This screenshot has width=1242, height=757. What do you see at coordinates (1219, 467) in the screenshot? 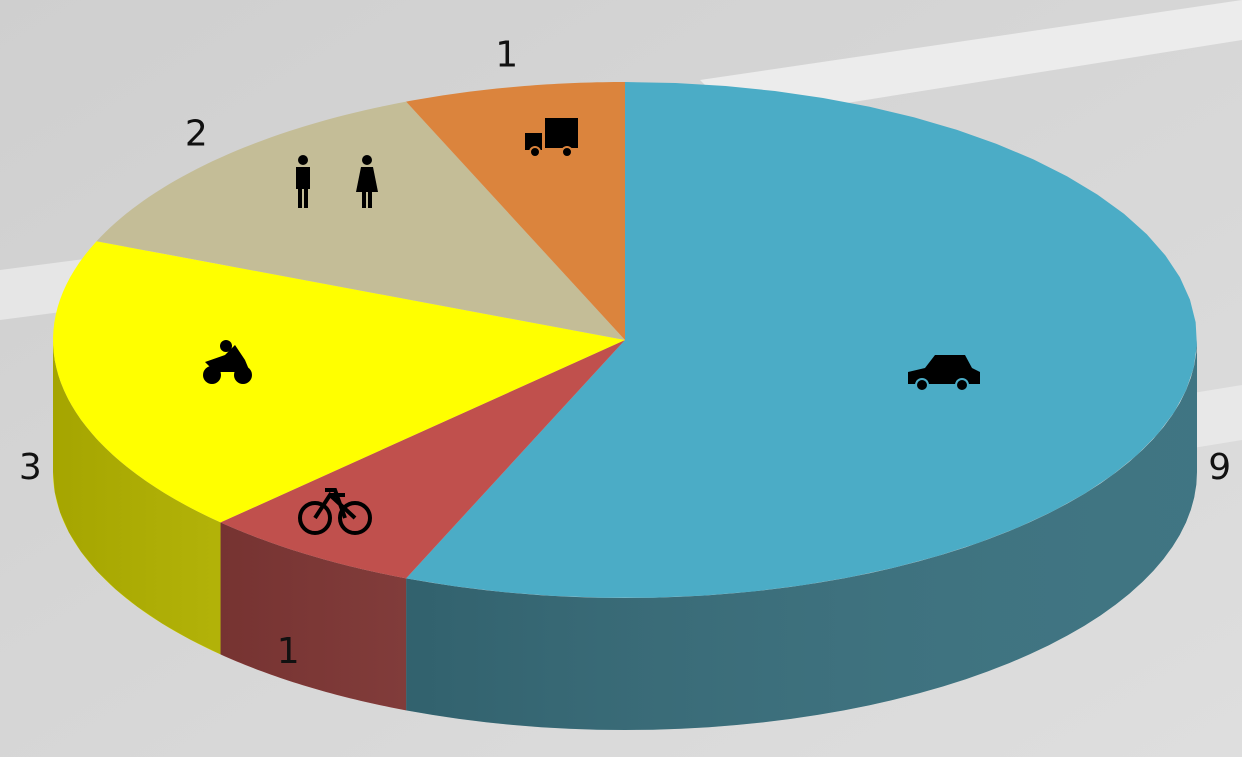
I see `data-label: 9` at bounding box center [1219, 467].